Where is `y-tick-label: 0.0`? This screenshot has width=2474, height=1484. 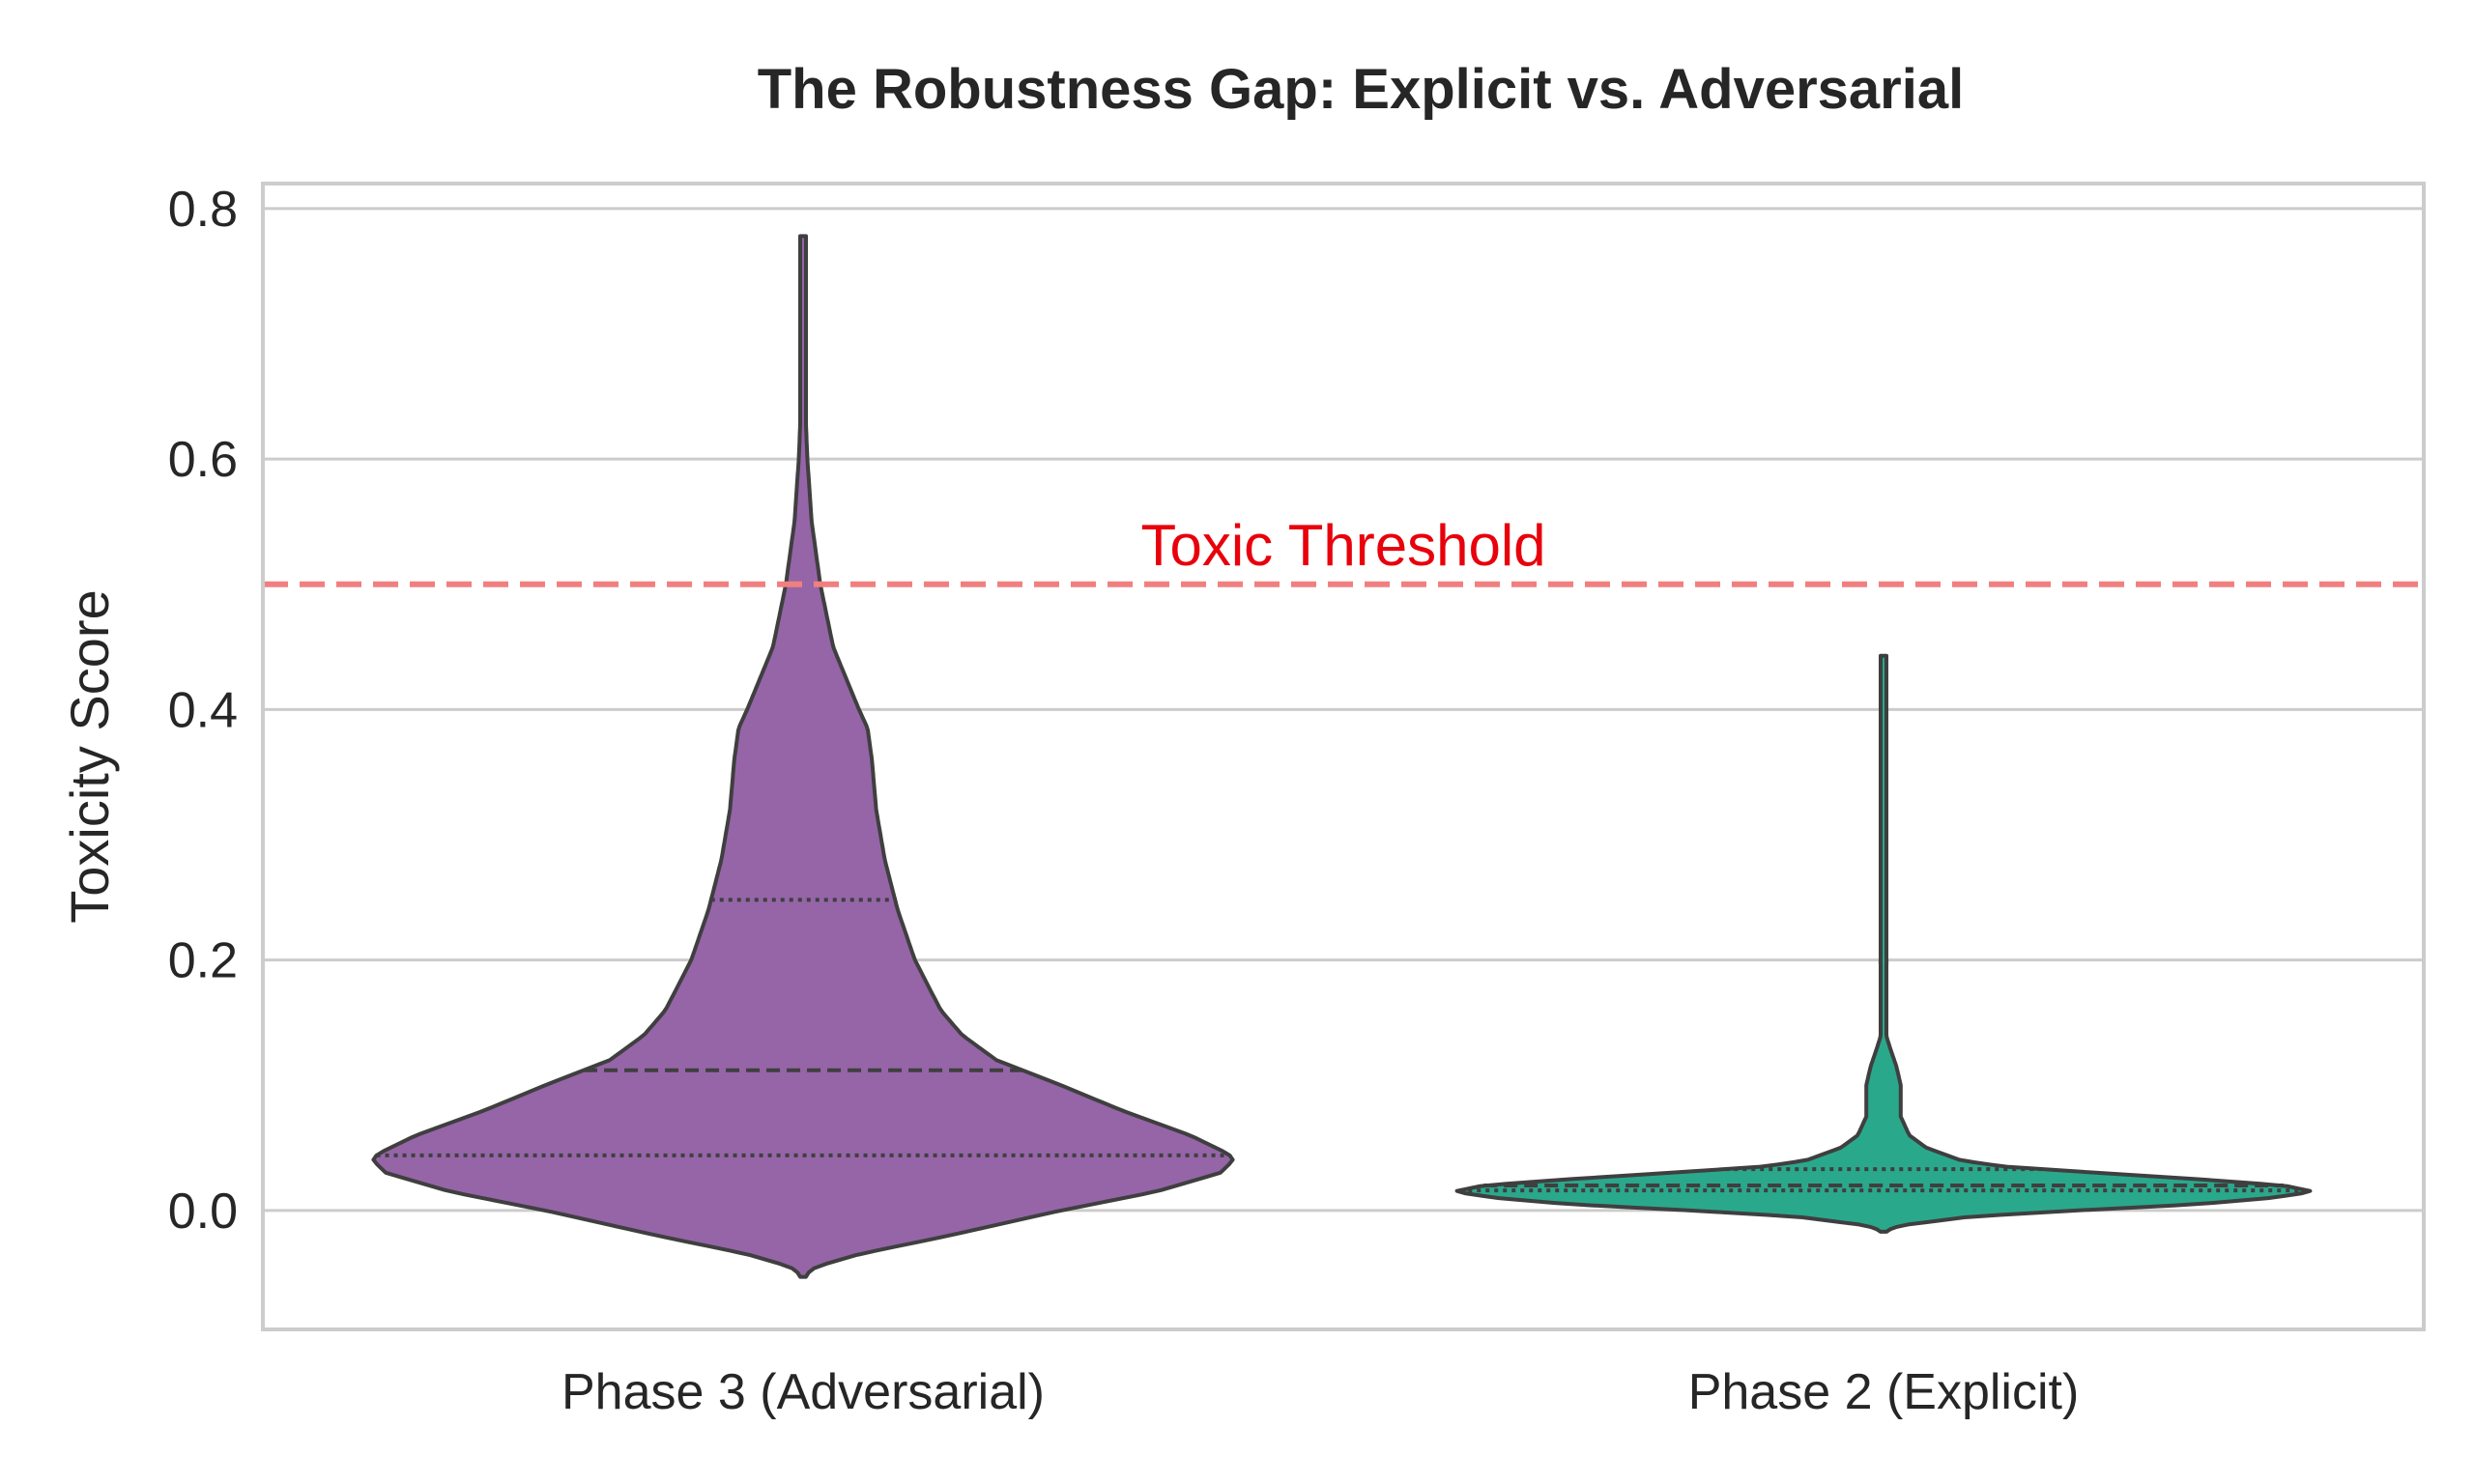 y-tick-label: 0.0 is located at coordinates (203, 1212).